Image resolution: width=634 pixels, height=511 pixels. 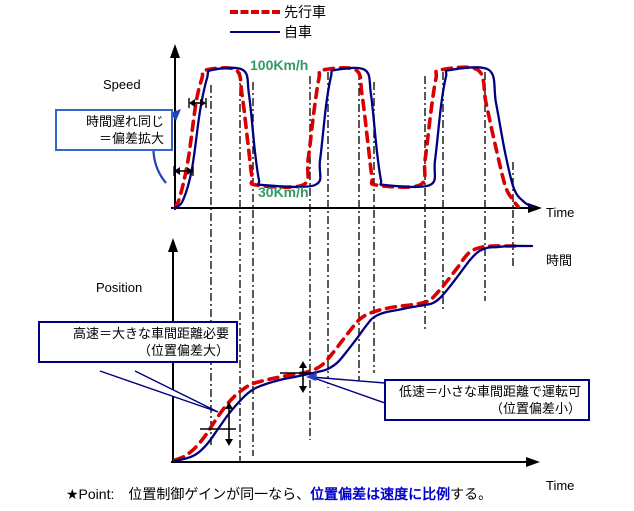 What do you see at coordinates (471, 494) in the screenshot?
I see `point-footnote-suffix: する。` at bounding box center [471, 494].